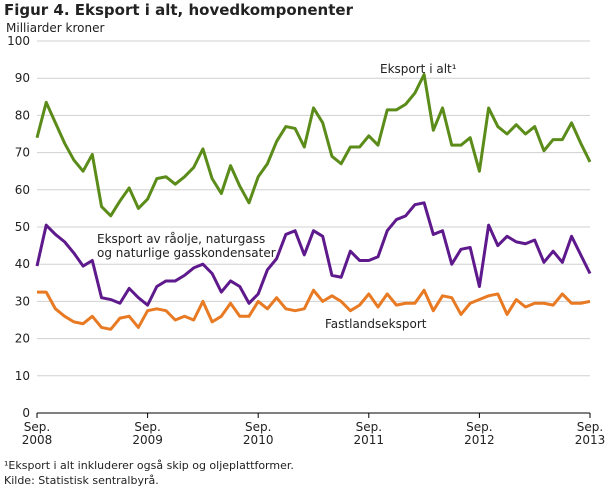 This screenshot has height=492, width=610. What do you see at coordinates (22, 227) in the screenshot?
I see `y-tick-label: 50` at bounding box center [22, 227].